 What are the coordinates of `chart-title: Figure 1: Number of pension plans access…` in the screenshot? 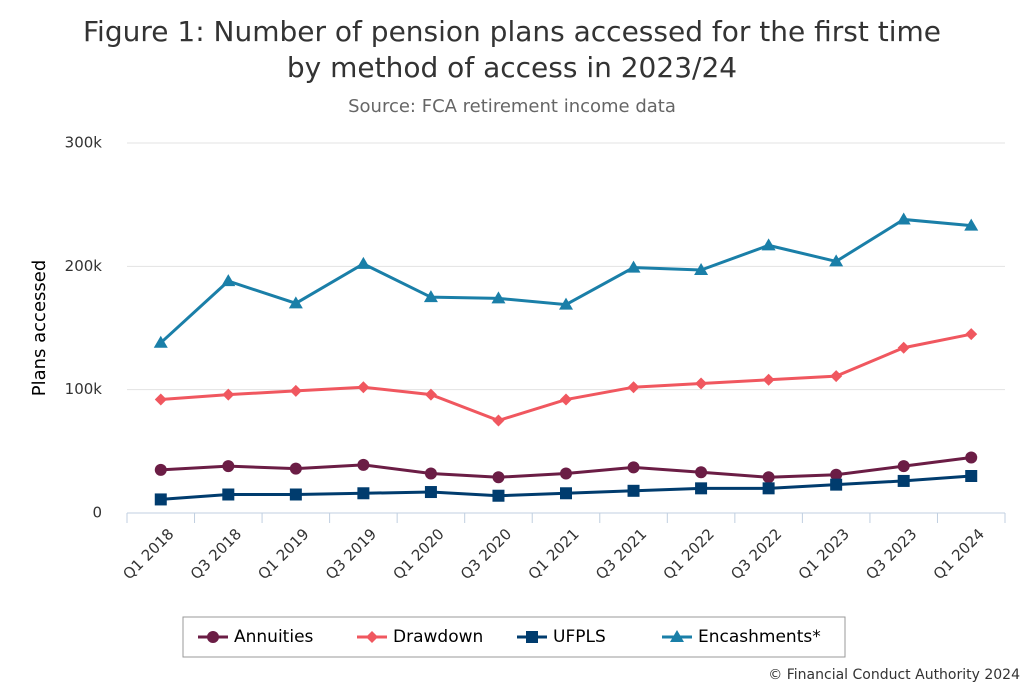 It's located at (512, 49).